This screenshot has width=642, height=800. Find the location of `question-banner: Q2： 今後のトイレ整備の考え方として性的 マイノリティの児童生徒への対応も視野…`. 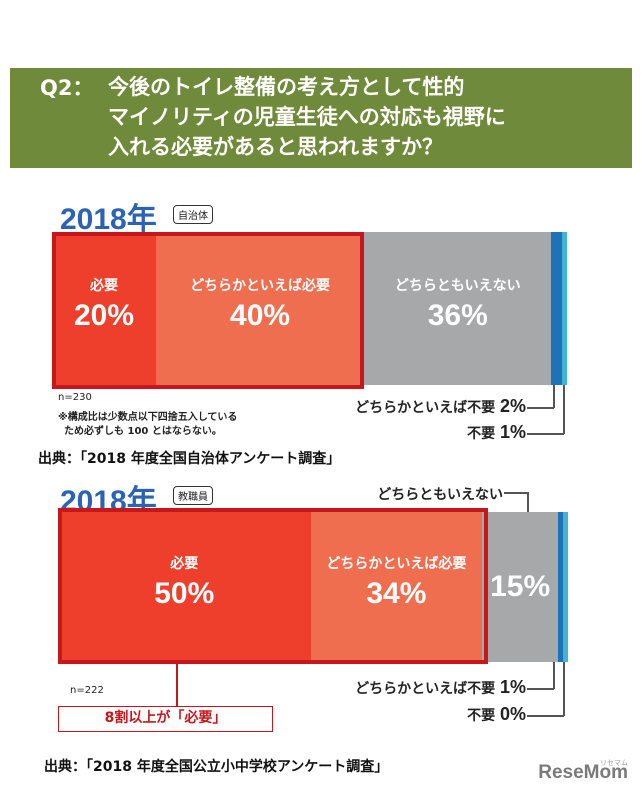

question-banner: Q2： 今後のトイレ整備の考え方として性的 マイノリティの児童生徒への対応も視野… is located at coordinates (321, 118).